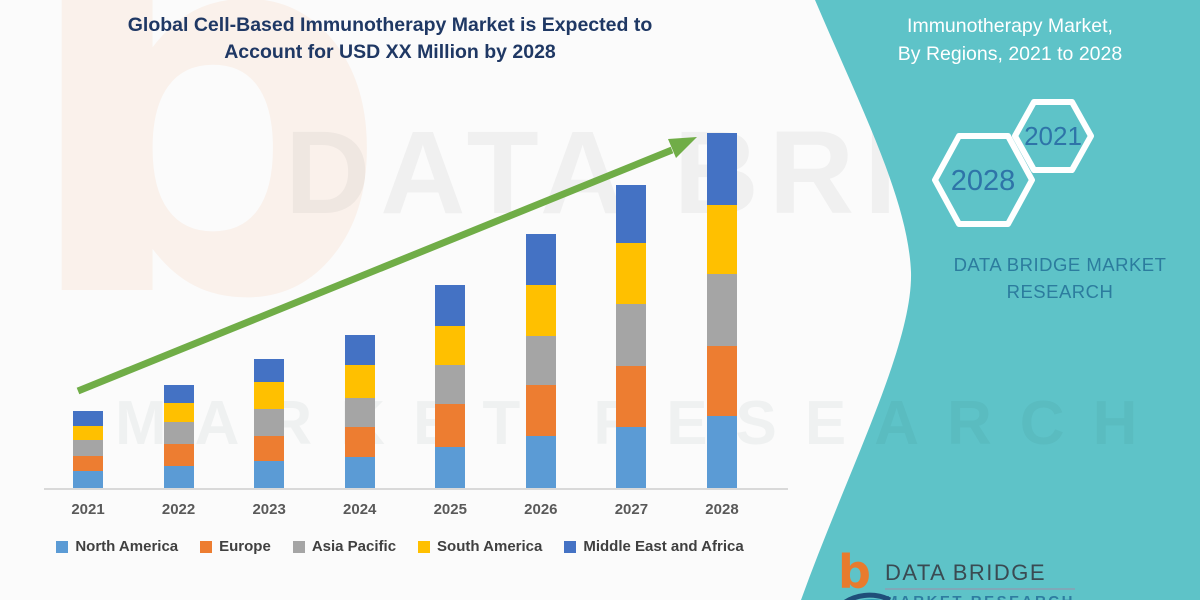 This screenshot has height=600, width=1200. I want to click on stacked-bar-2028, so click(721, 310).